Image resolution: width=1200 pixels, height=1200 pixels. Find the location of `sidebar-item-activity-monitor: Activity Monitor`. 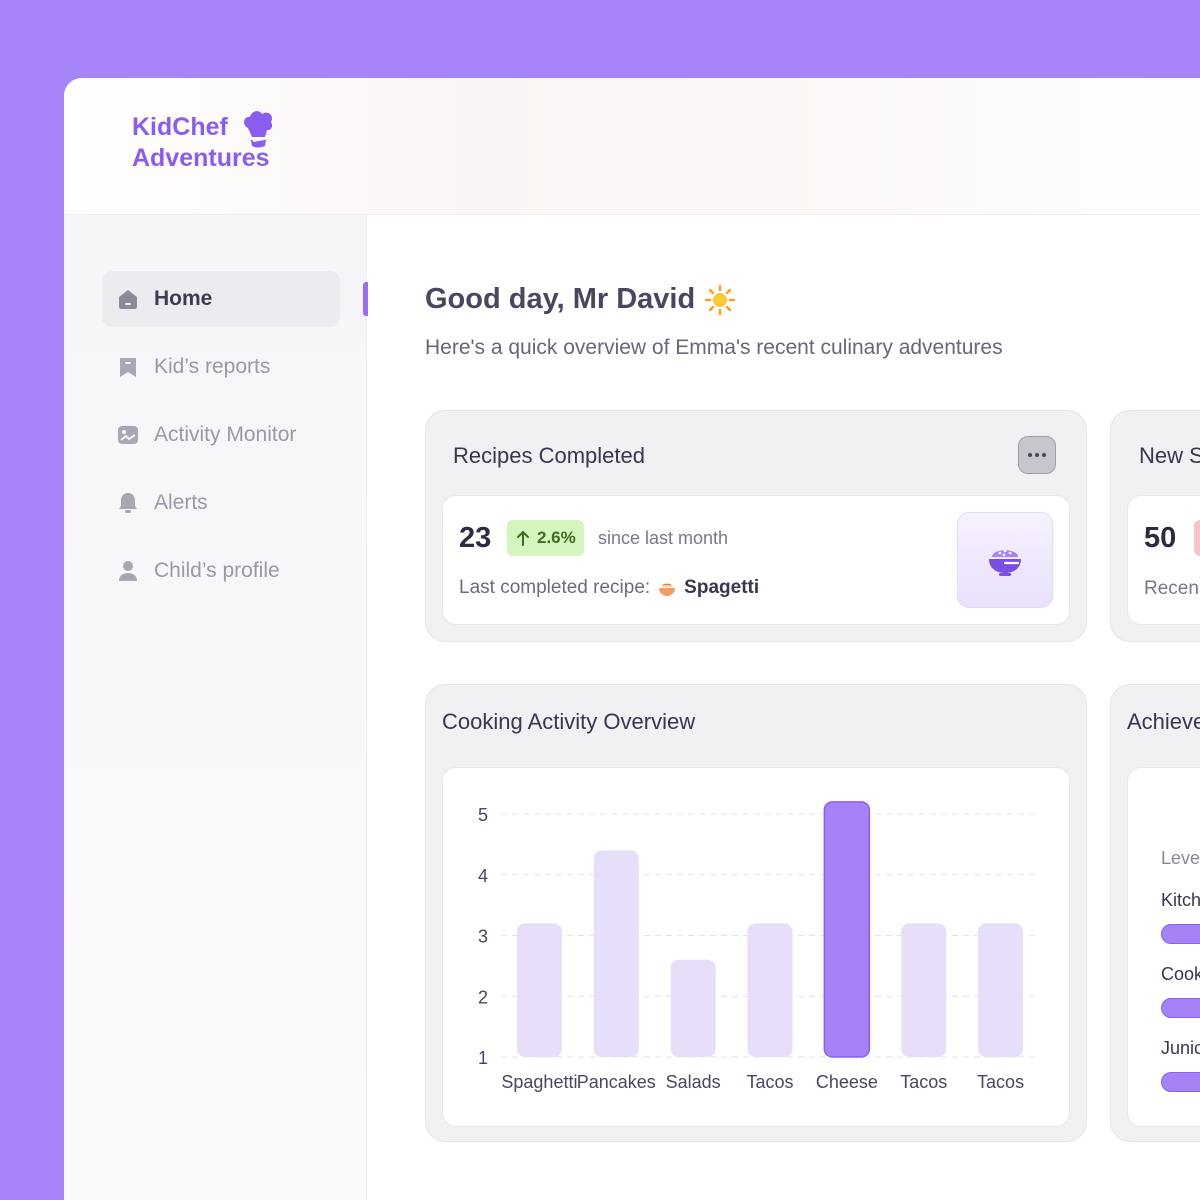

sidebar-item-activity-monitor: Activity Monitor is located at coordinates (221, 435).